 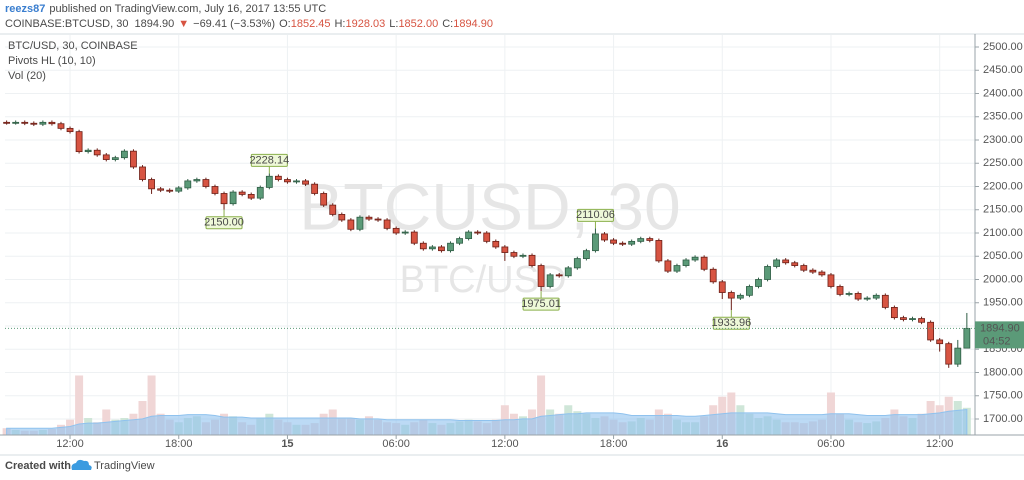 I want to click on volume-ma-area, so click(x=487, y=422).